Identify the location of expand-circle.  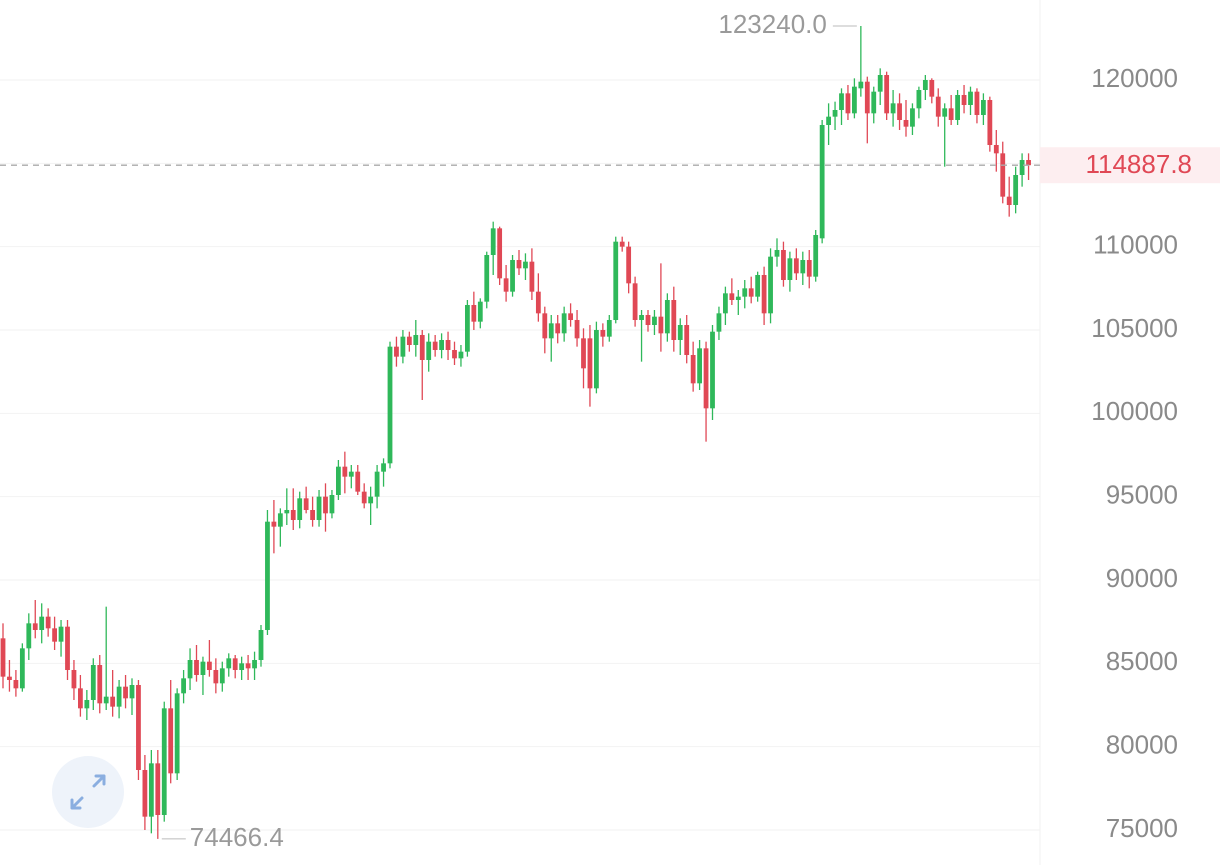
(88, 792).